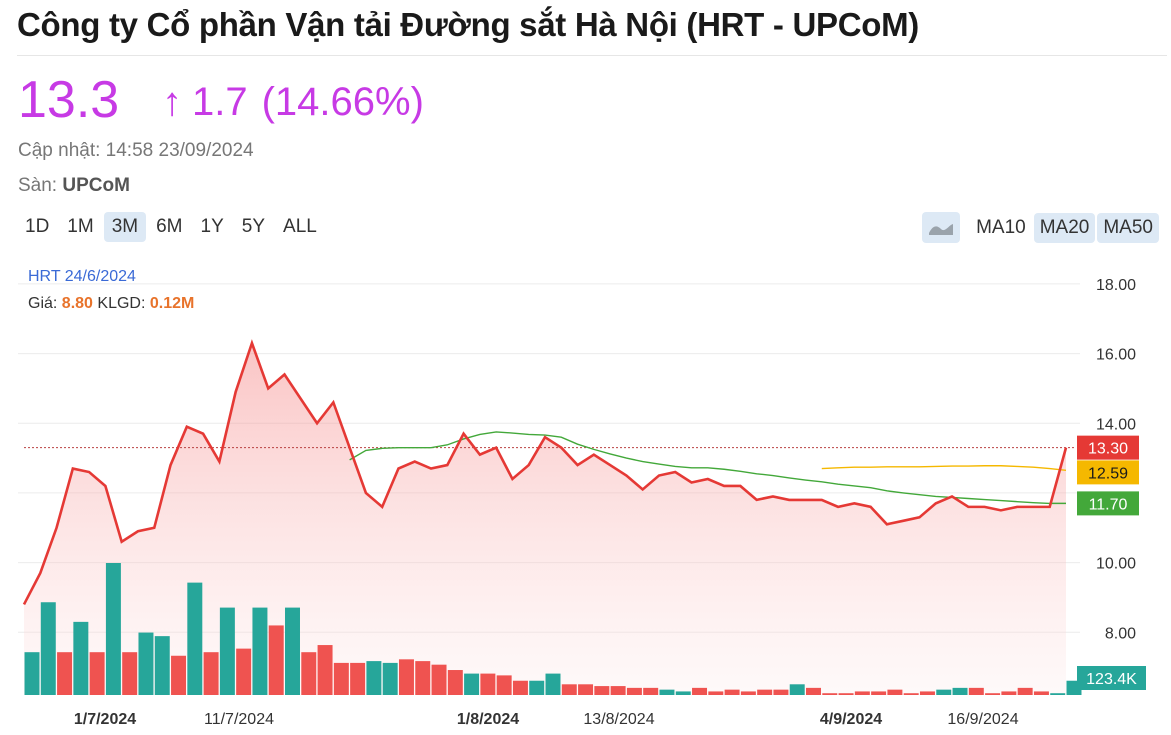  What do you see at coordinates (707, 468) in the screenshot?
I see `ma50-line` at bounding box center [707, 468].